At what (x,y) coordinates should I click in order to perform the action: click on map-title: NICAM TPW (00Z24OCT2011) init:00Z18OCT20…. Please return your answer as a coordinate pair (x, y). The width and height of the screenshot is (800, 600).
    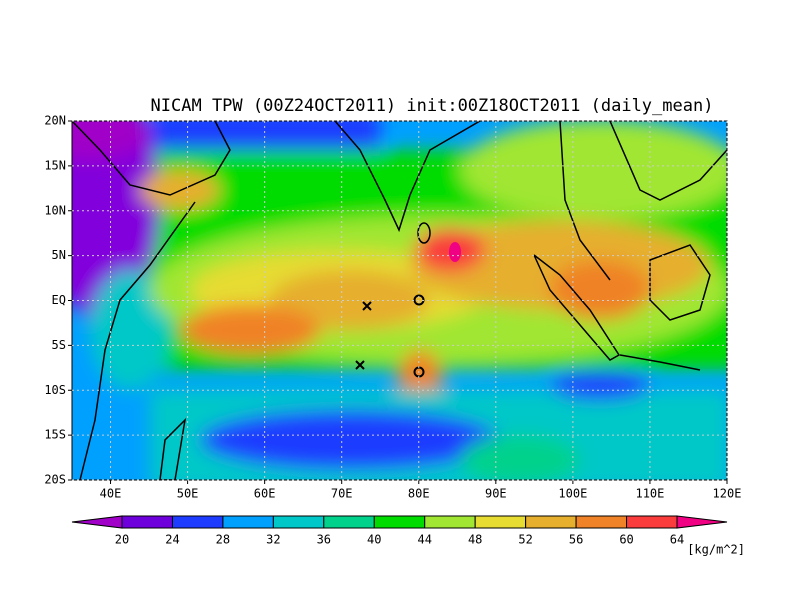
    Looking at the image, I should click on (432, 106).